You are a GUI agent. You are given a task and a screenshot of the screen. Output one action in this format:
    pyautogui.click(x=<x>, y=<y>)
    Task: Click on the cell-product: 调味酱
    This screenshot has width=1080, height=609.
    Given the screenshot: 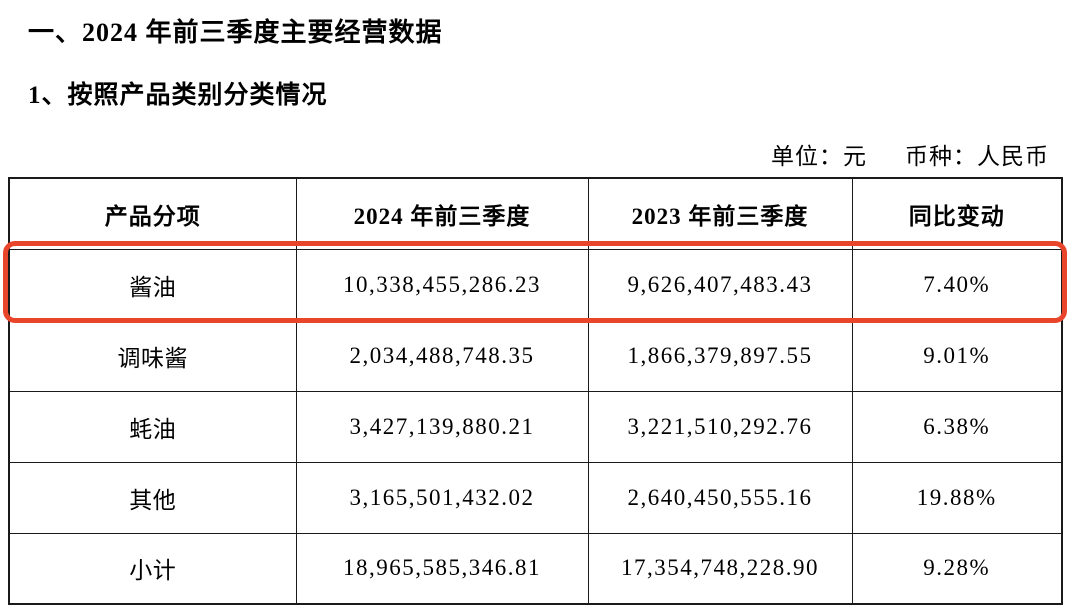 What is the action you would take?
    pyautogui.click(x=152, y=355)
    